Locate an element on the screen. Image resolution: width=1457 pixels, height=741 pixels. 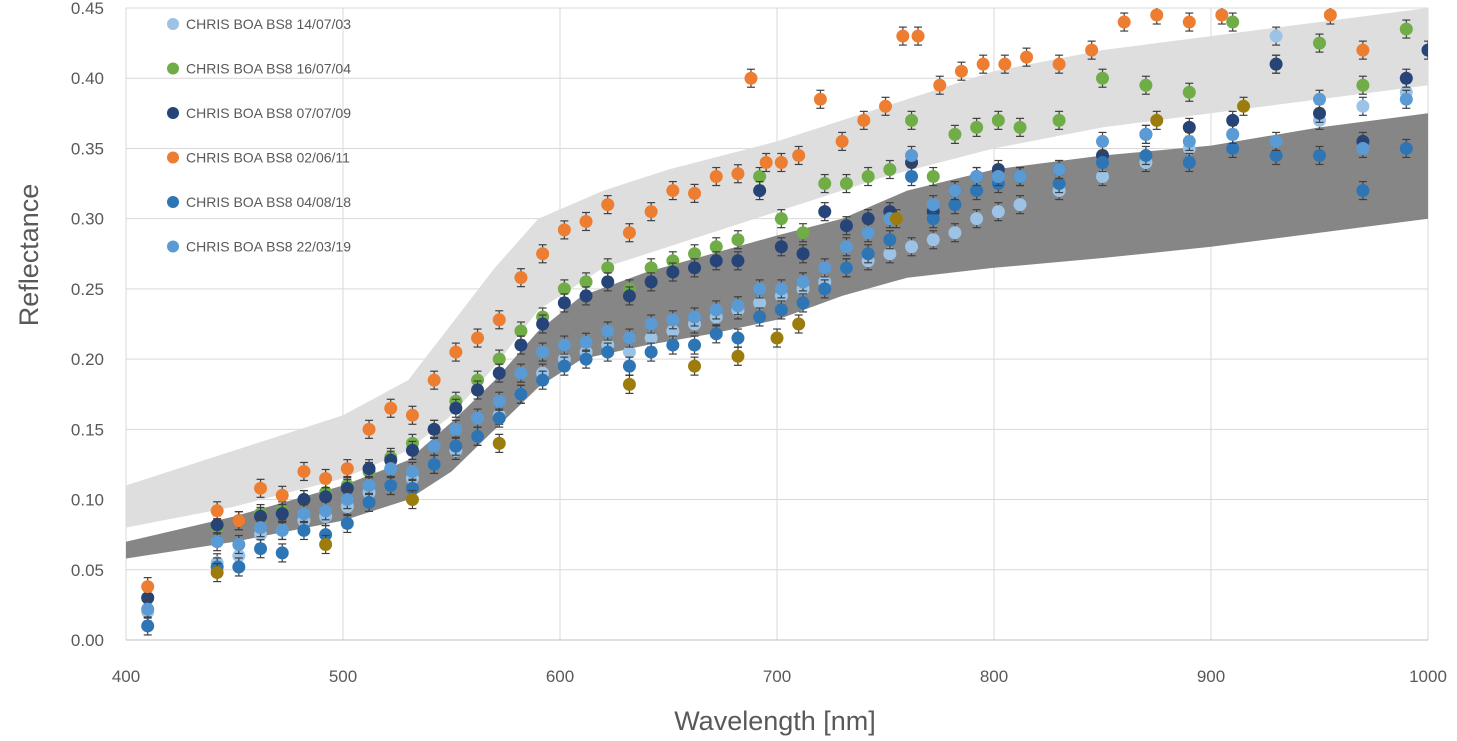
y-tick-label: 0.15 is located at coordinates (87, 429).